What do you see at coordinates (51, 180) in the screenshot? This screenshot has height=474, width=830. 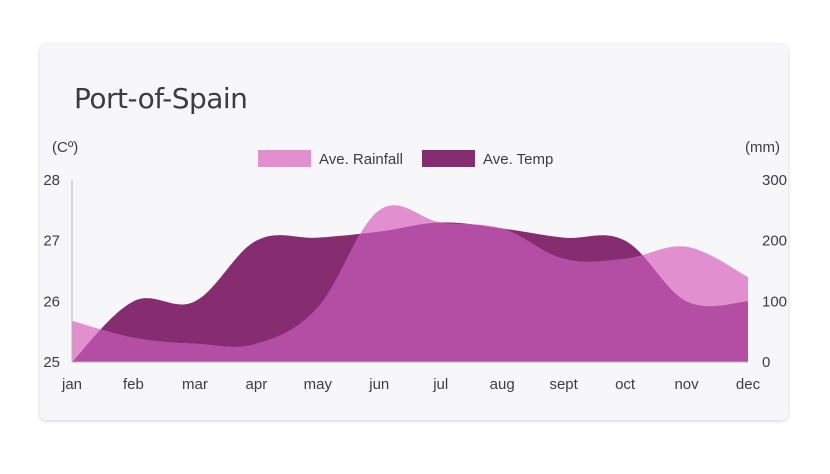 I see `left-tick-label: 28` at bounding box center [51, 180].